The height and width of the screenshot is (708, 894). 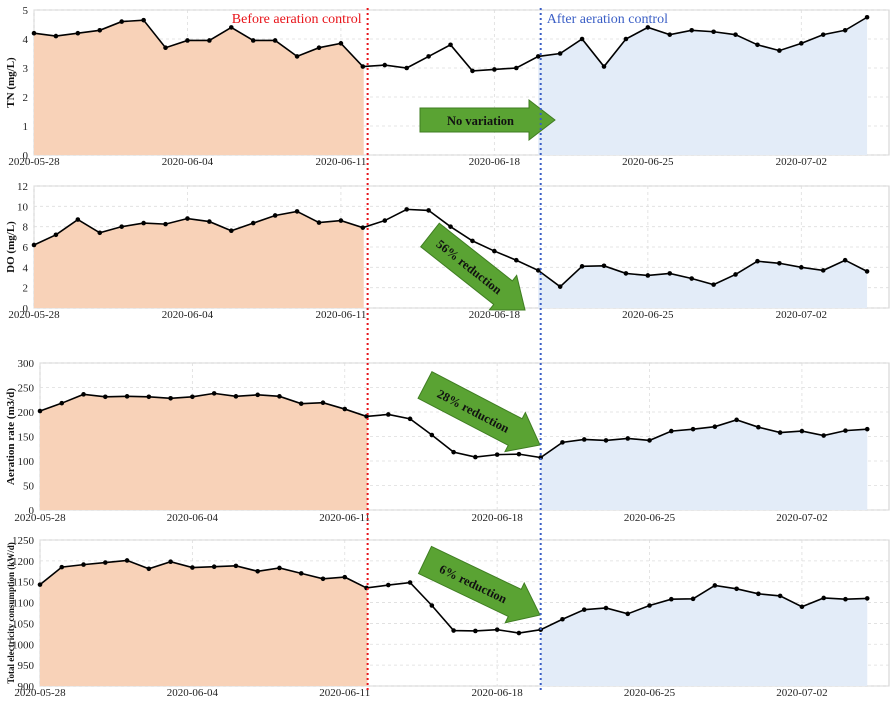 I want to click on y-tick-label: 1150, so click(x=23, y=583).